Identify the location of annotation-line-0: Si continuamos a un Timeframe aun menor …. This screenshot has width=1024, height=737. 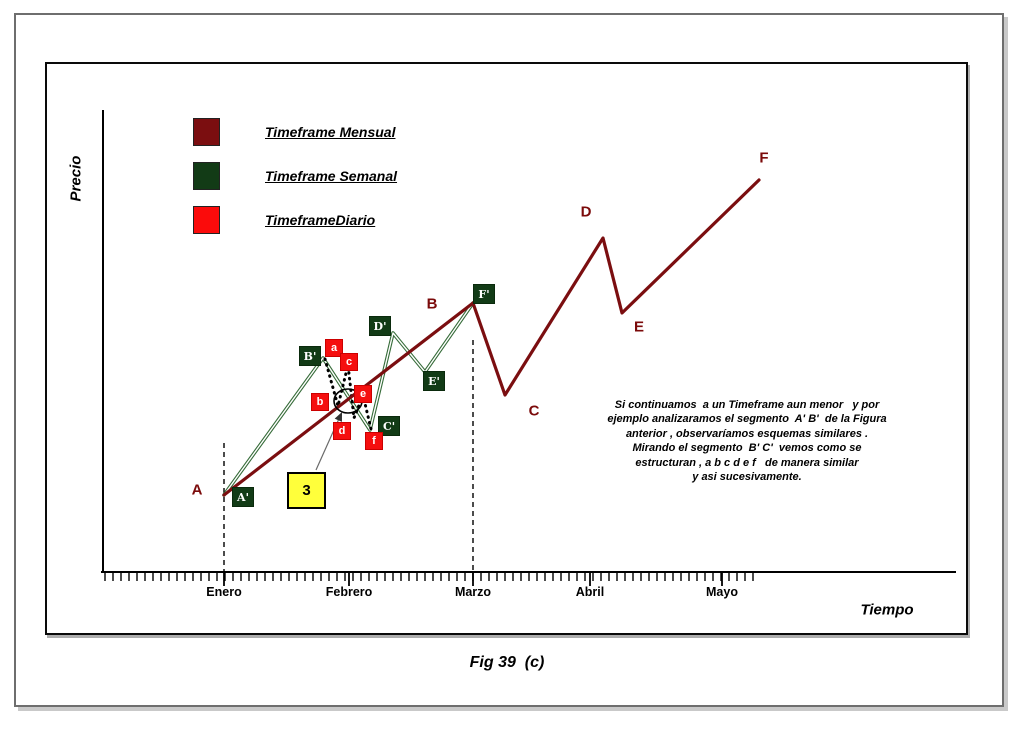
(747, 405).